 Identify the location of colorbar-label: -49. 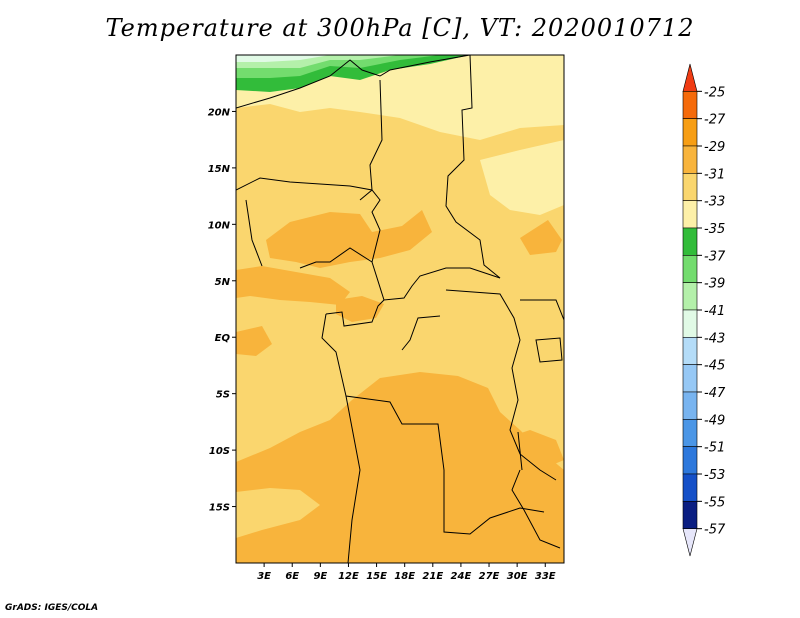
(714, 420).